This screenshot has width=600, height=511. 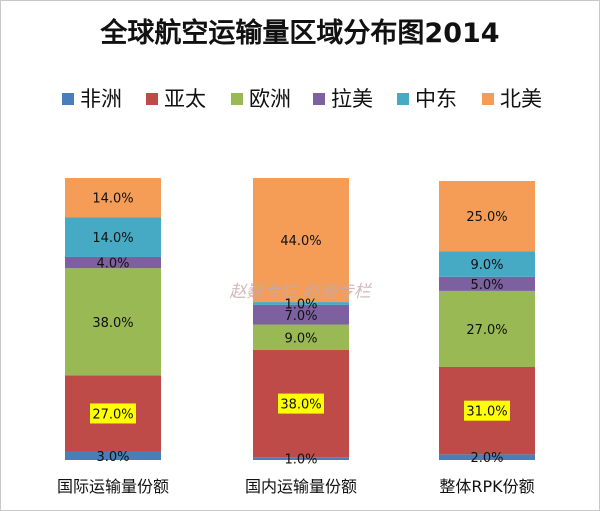 I want to click on segment-label-1-2: 9.0%, so click(x=300, y=338).